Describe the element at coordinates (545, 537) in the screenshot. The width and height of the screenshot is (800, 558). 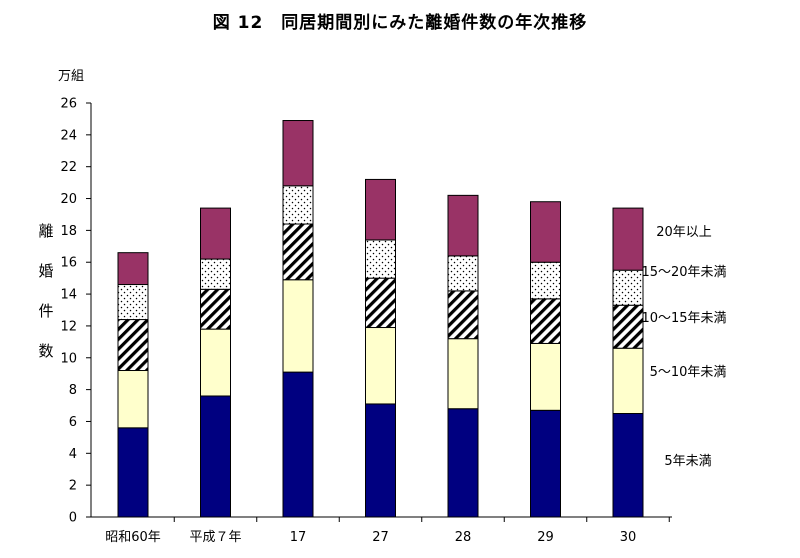
I see `x-tick-label: 29` at that location.